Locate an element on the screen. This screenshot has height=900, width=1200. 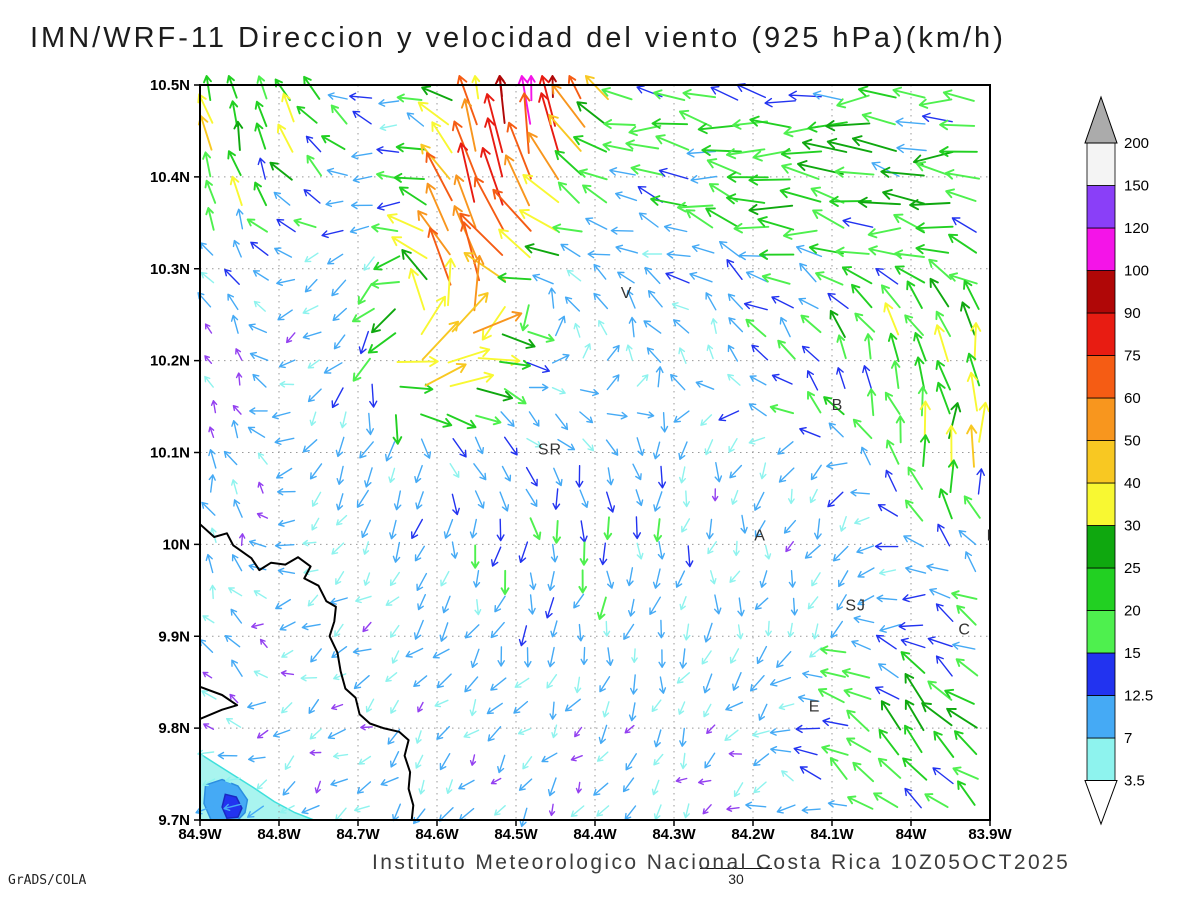
y-tick-label: 10.4N is located at coordinates (170, 177).